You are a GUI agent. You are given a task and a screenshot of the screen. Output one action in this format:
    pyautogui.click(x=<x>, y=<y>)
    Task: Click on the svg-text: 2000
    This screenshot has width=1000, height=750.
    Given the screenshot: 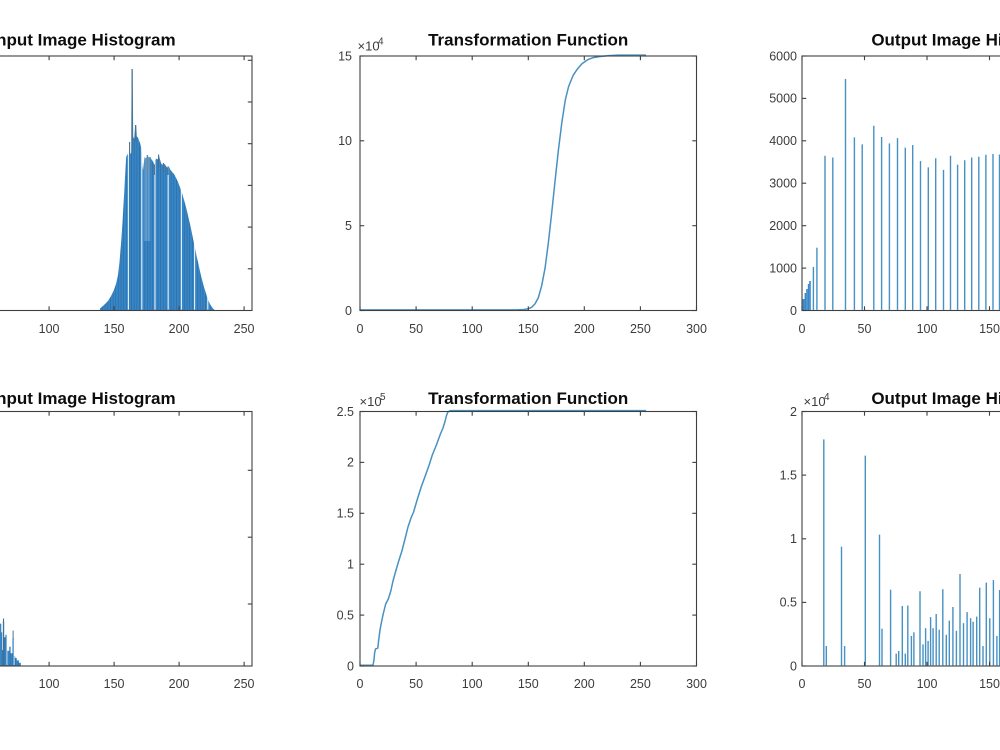 What is the action you would take?
    pyautogui.click(x=783, y=226)
    